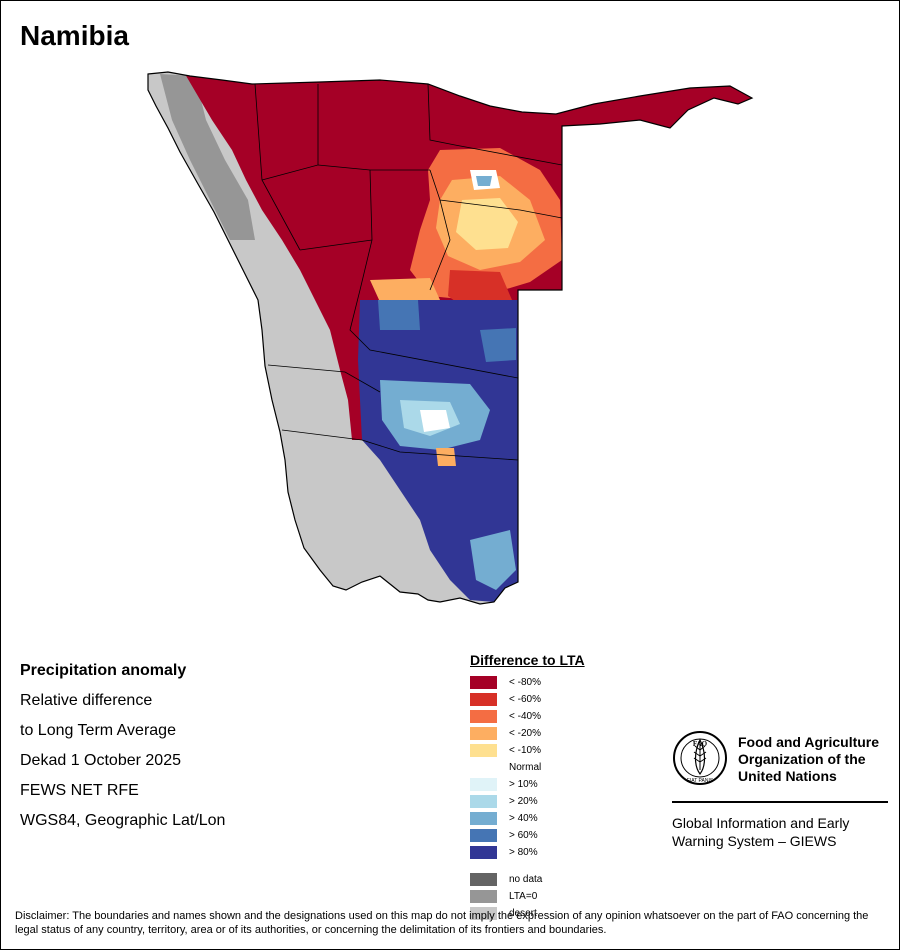 The width and height of the screenshot is (900, 950). I want to click on legend-row: no data, so click(527, 879).